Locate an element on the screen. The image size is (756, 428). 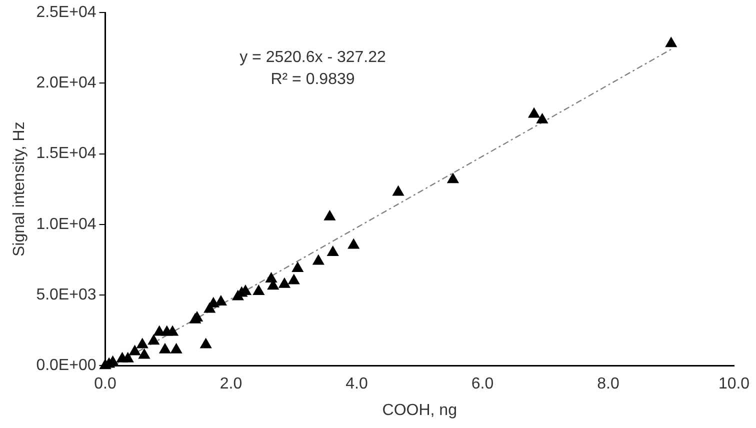
y-tick-label: 5.0E+03 is located at coordinates (66, 295).